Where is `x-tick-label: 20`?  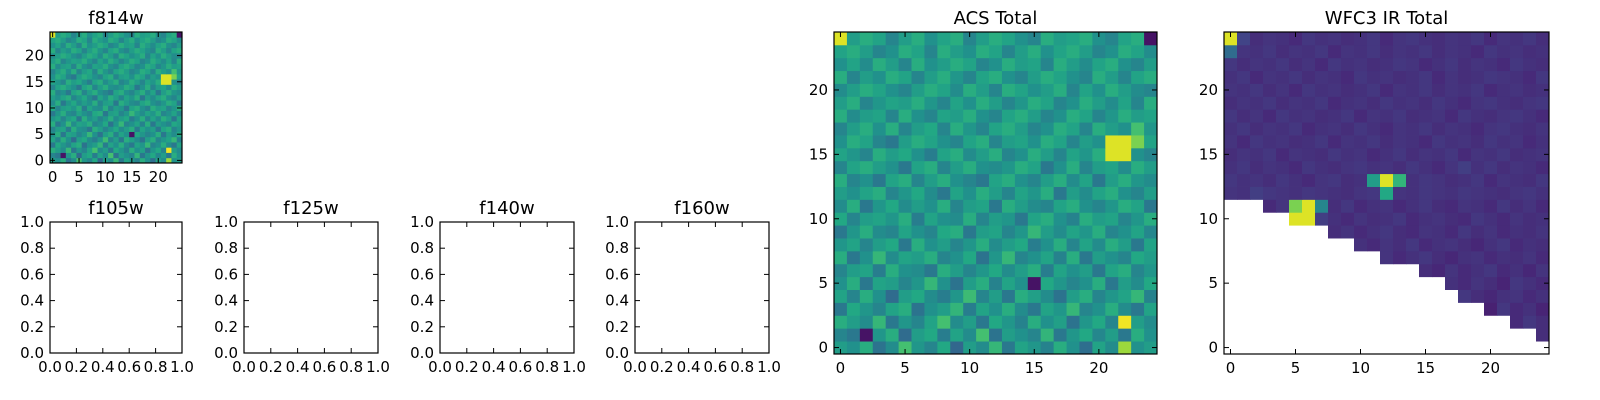 x-tick-label: 20 is located at coordinates (1490, 368).